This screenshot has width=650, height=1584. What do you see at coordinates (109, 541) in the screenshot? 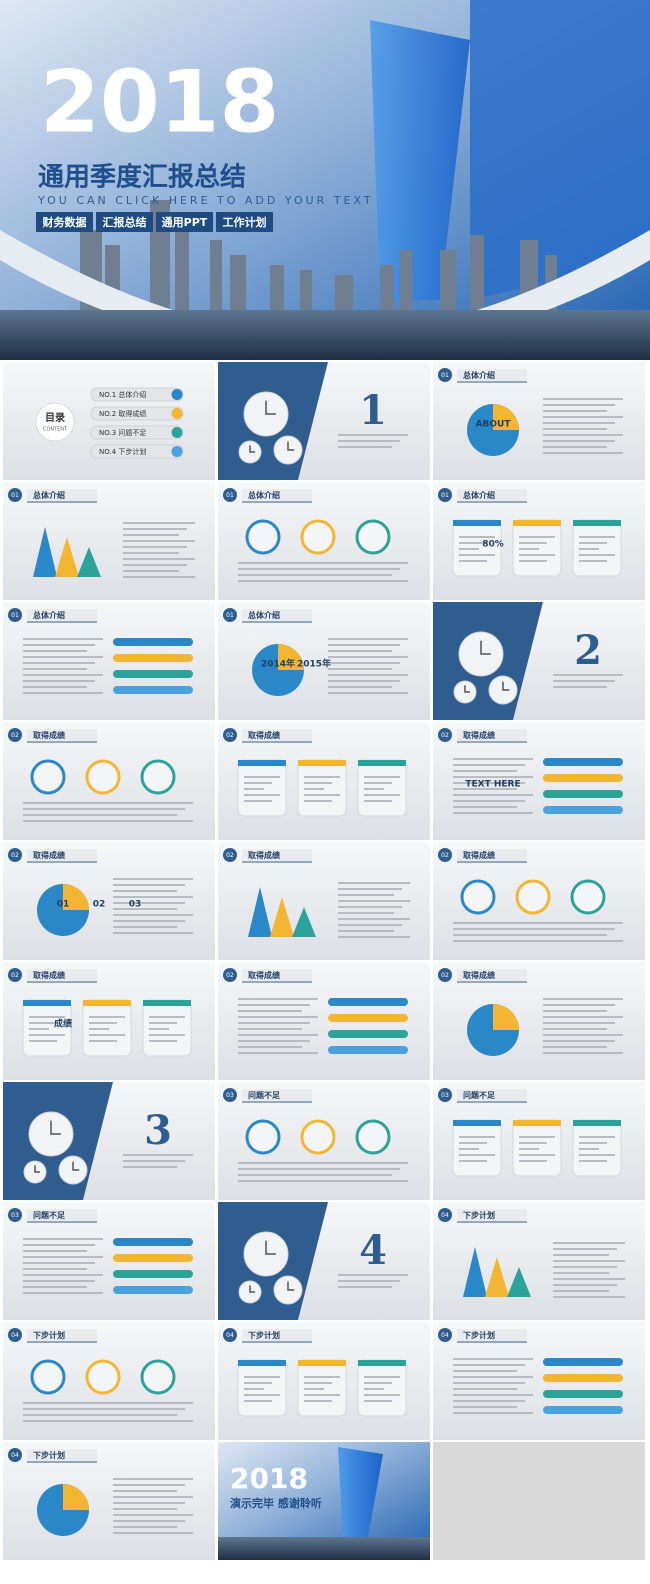
I see `slide: 01 总体介绍` at bounding box center [109, 541].